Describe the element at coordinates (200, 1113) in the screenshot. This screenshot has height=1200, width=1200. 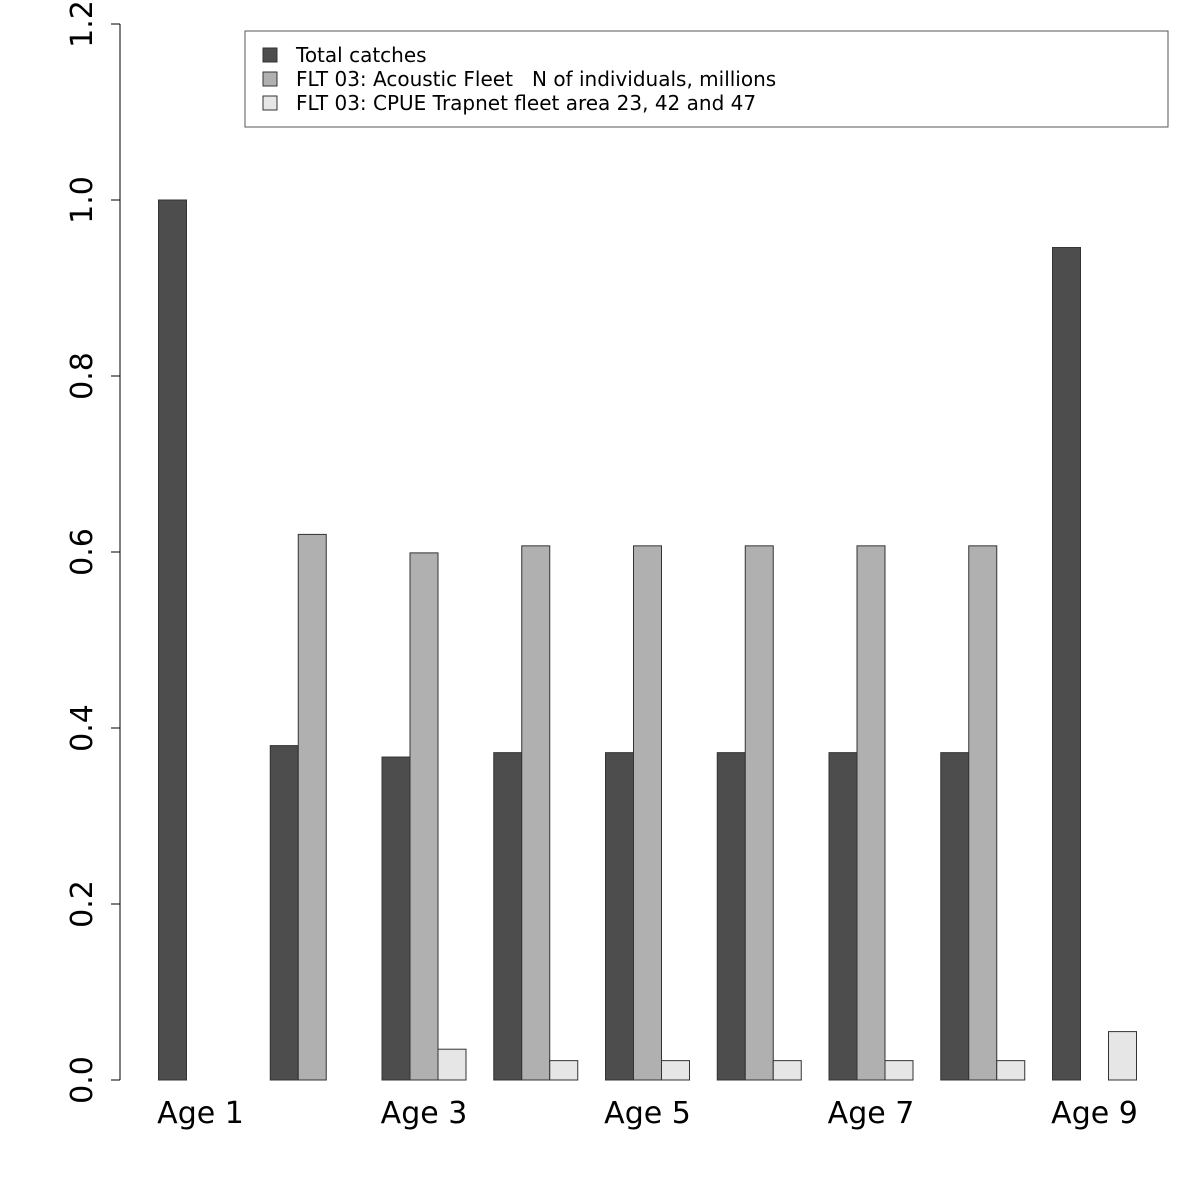
I see `x-category-label: Age 1` at that location.